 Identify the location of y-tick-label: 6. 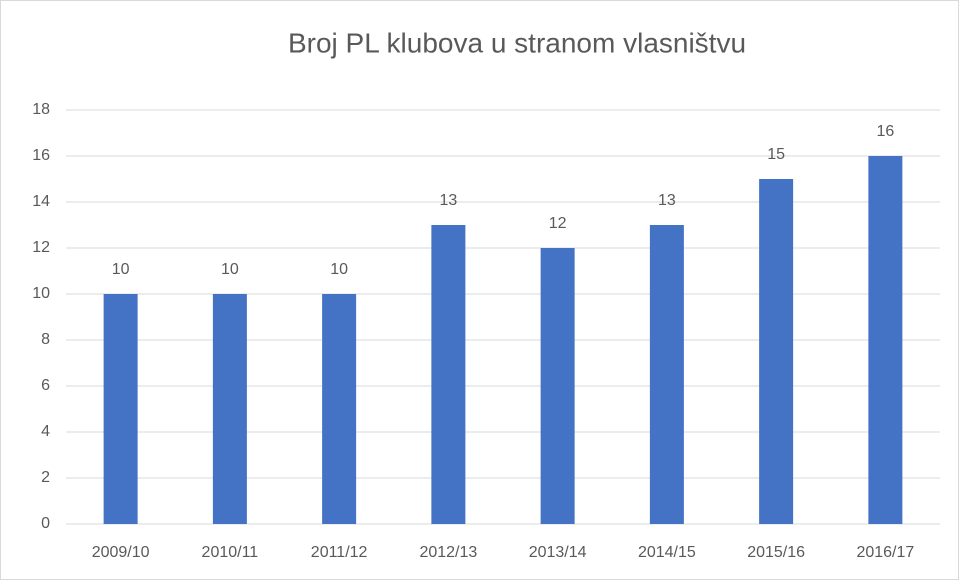
(45, 385).